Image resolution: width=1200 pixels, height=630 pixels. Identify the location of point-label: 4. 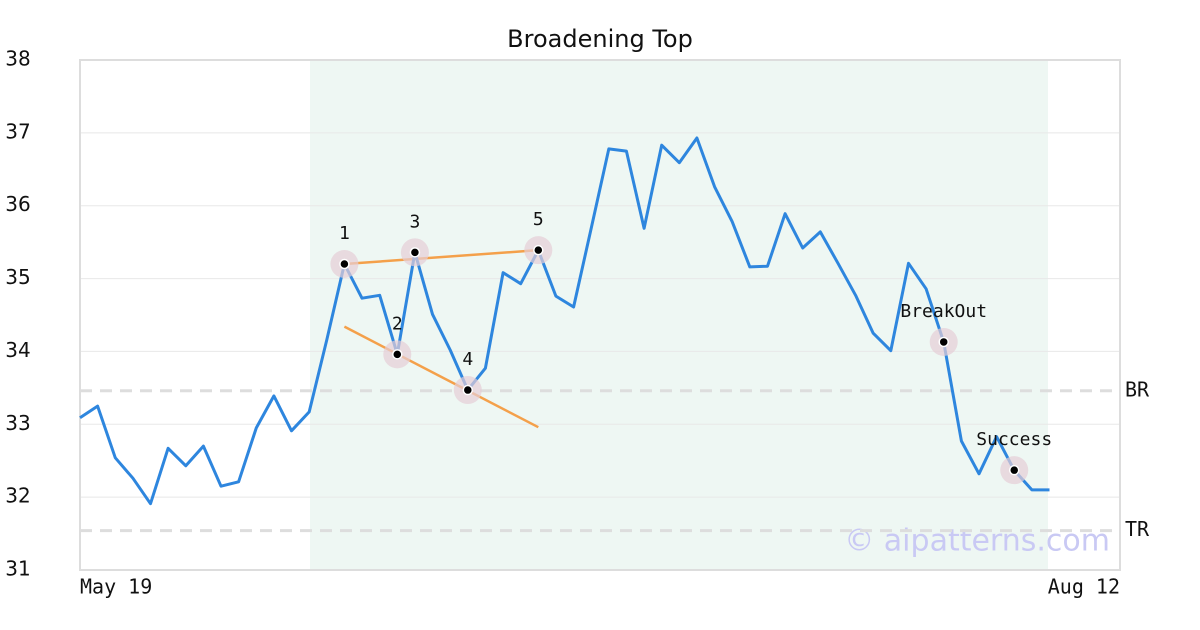
(467, 359).